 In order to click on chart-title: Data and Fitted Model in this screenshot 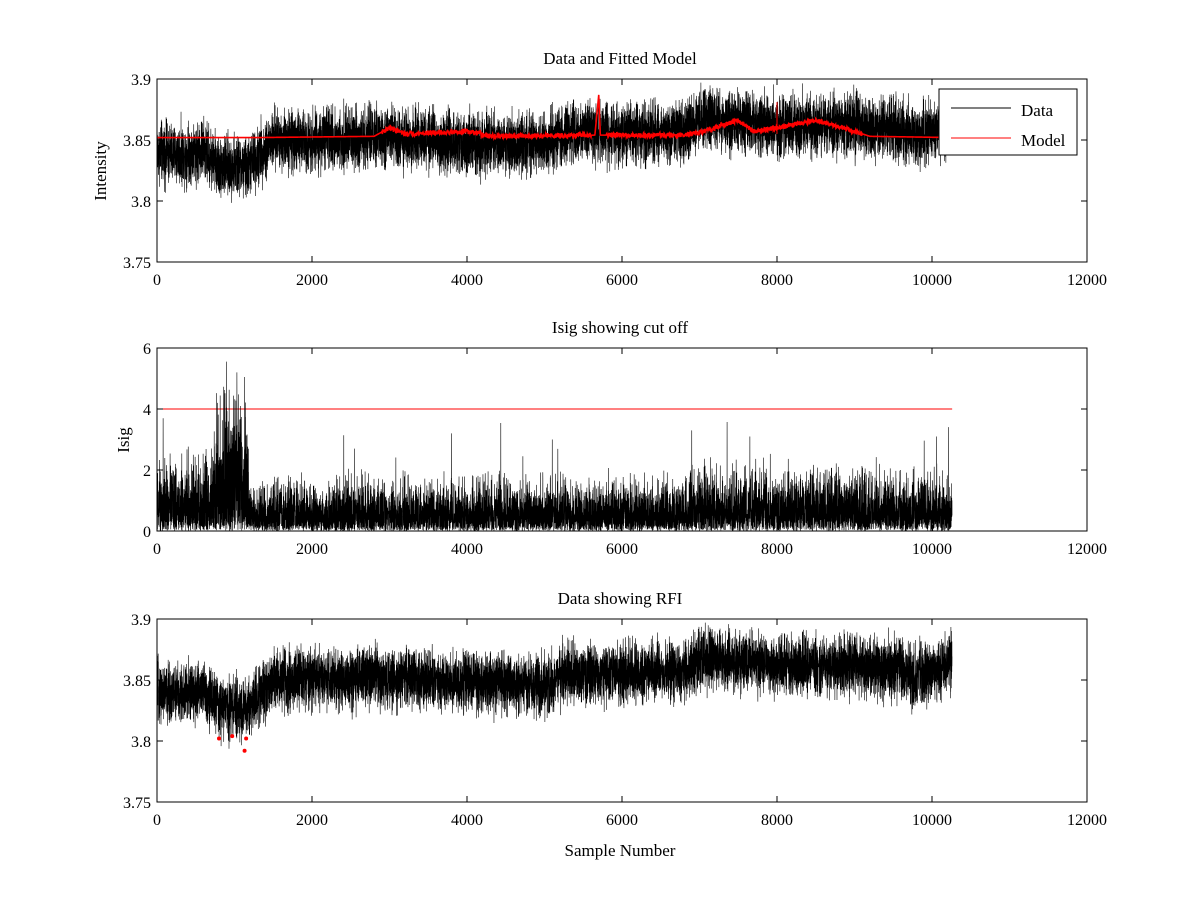, I will do `click(620, 58)`.